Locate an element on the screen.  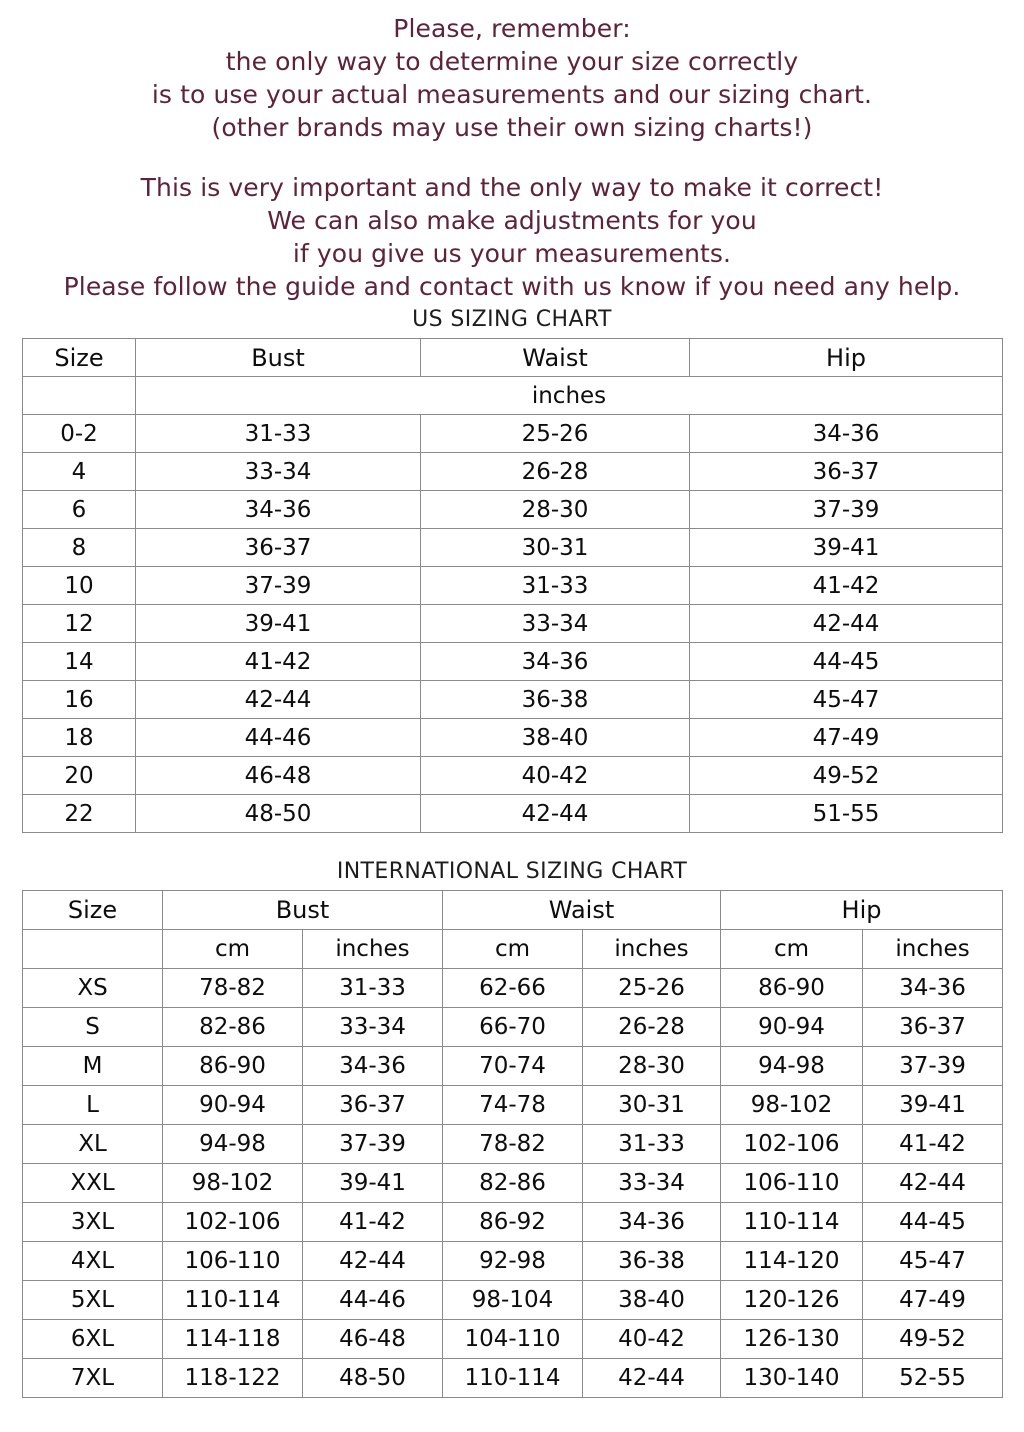
us-cell-bust: 46-48 is located at coordinates (278, 775).